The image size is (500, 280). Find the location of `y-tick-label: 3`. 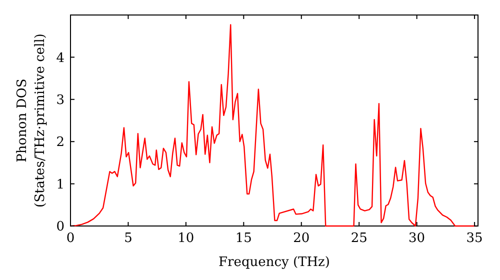

y-tick-label: 3 is located at coordinates (60, 100).